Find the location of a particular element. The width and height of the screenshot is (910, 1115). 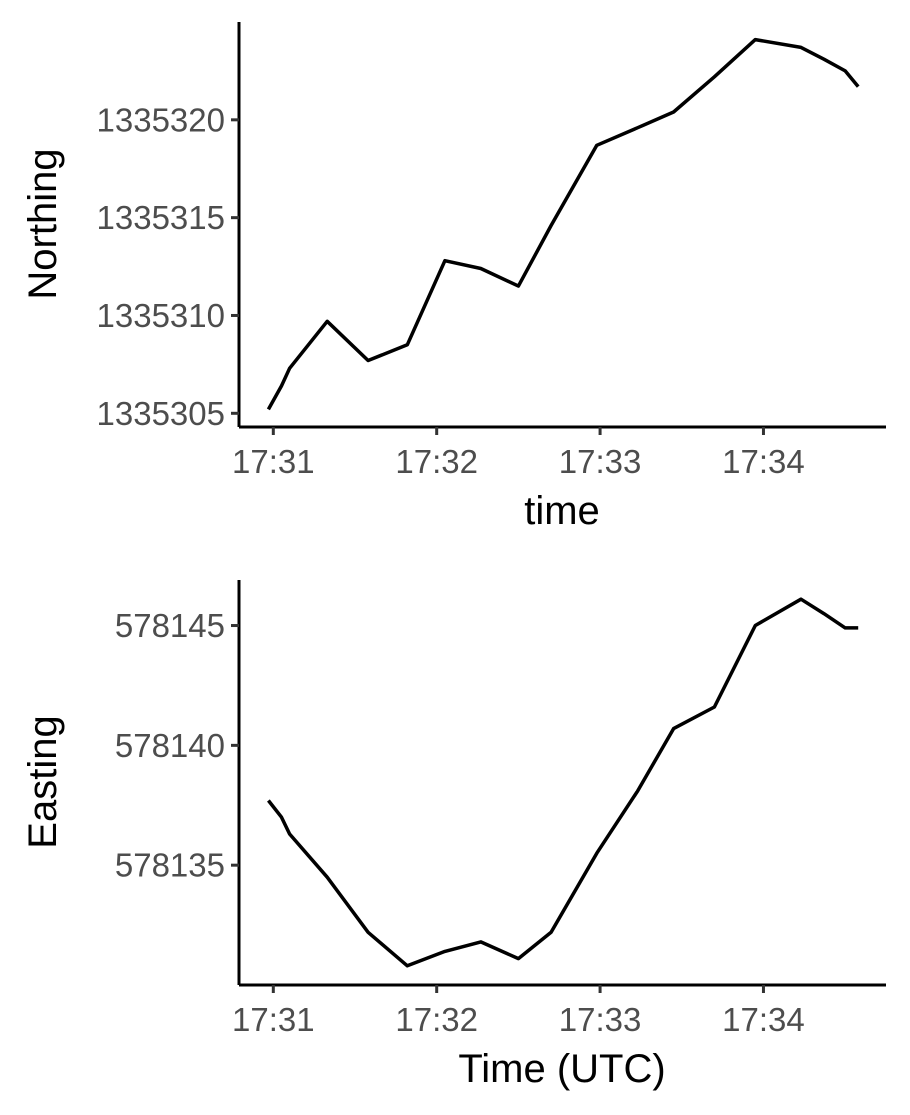

y-tick-label: 578135 is located at coordinates (170, 865).